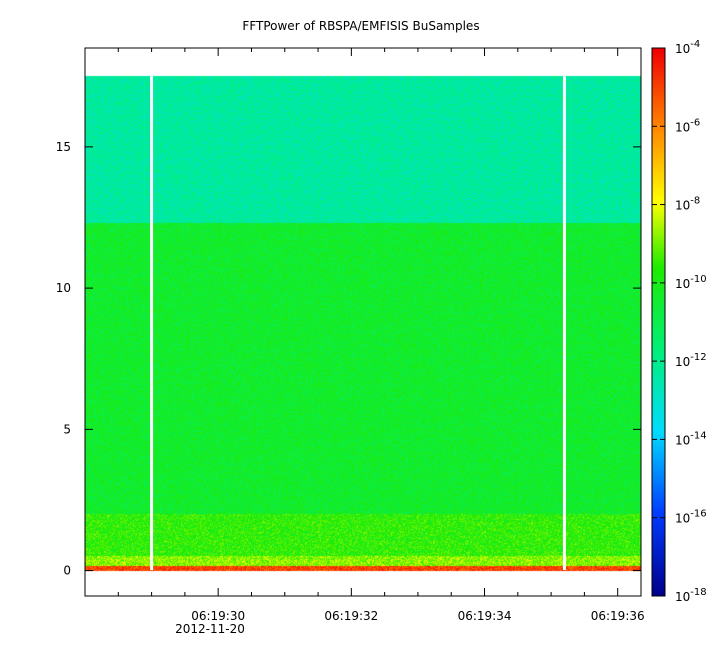  What do you see at coordinates (691, 360) in the screenshot?
I see `colorbar-tick-label: 10⁻¹²` at bounding box center [691, 360].